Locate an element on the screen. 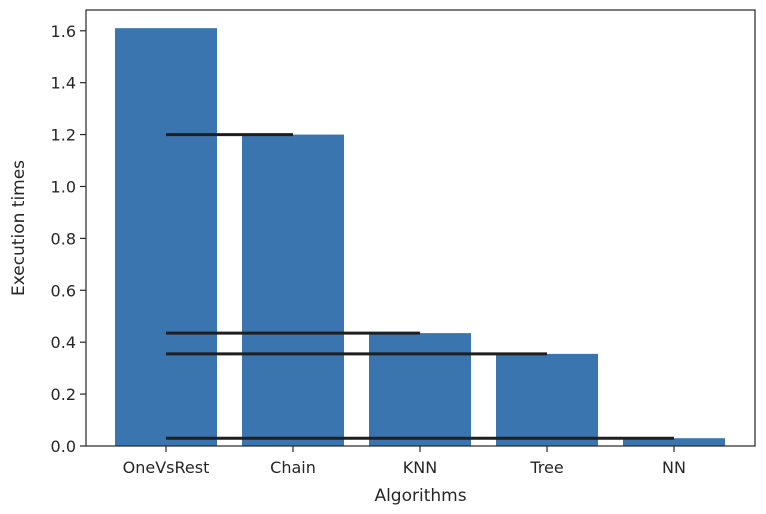 The width and height of the screenshot is (766, 514). x-axis-label: Algorithms is located at coordinates (420, 496).